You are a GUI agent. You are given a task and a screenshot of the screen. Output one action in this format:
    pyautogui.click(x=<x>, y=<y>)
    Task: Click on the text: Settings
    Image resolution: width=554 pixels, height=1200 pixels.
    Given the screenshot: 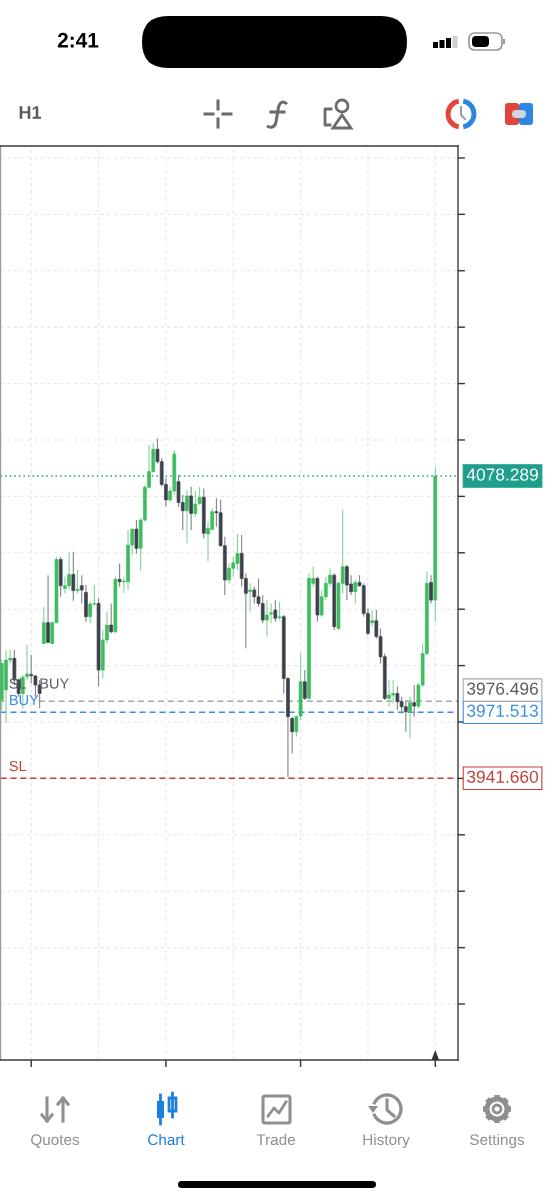 What is the action you would take?
    pyautogui.click(x=497, y=1141)
    